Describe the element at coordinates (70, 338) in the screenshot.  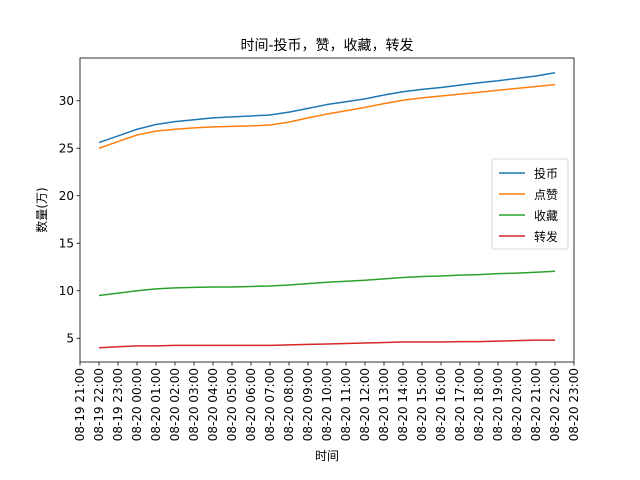
I see `y-tick-label: 5` at that location.